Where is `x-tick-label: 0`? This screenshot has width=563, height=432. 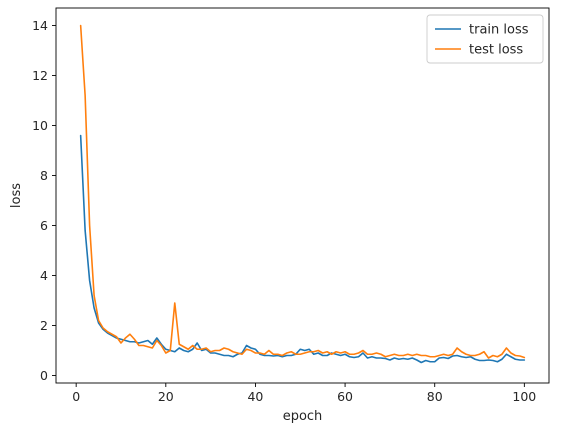
x-tick-label: 0 is located at coordinates (76, 396).